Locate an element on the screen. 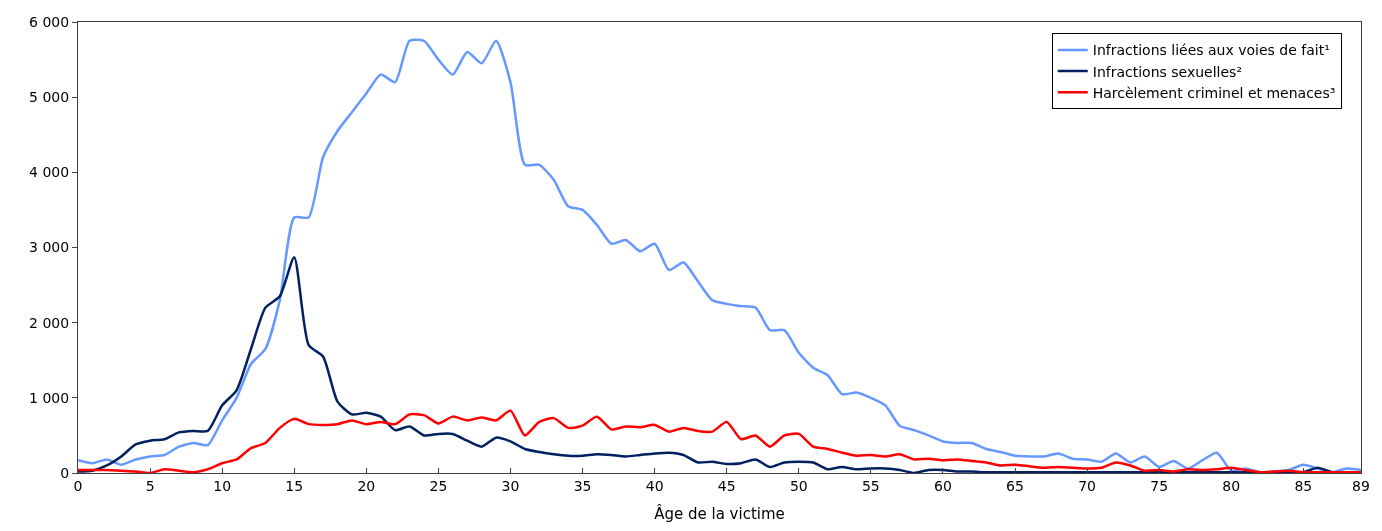 The height and width of the screenshot is (531, 1382). x-tick-label: 80 is located at coordinates (1231, 485).